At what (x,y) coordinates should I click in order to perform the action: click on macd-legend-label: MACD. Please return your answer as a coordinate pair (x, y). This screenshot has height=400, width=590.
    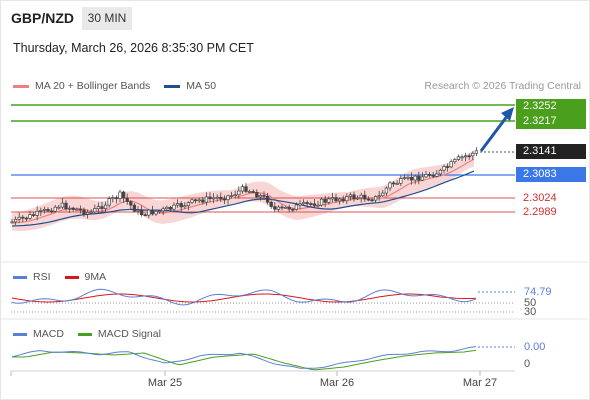
    Looking at the image, I should click on (48, 334).